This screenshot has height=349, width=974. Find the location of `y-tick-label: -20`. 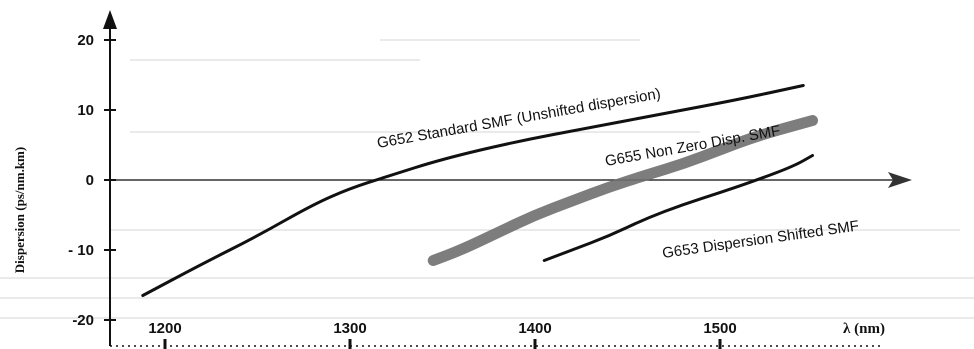

y-tick-label: -20 is located at coordinates (83, 320).